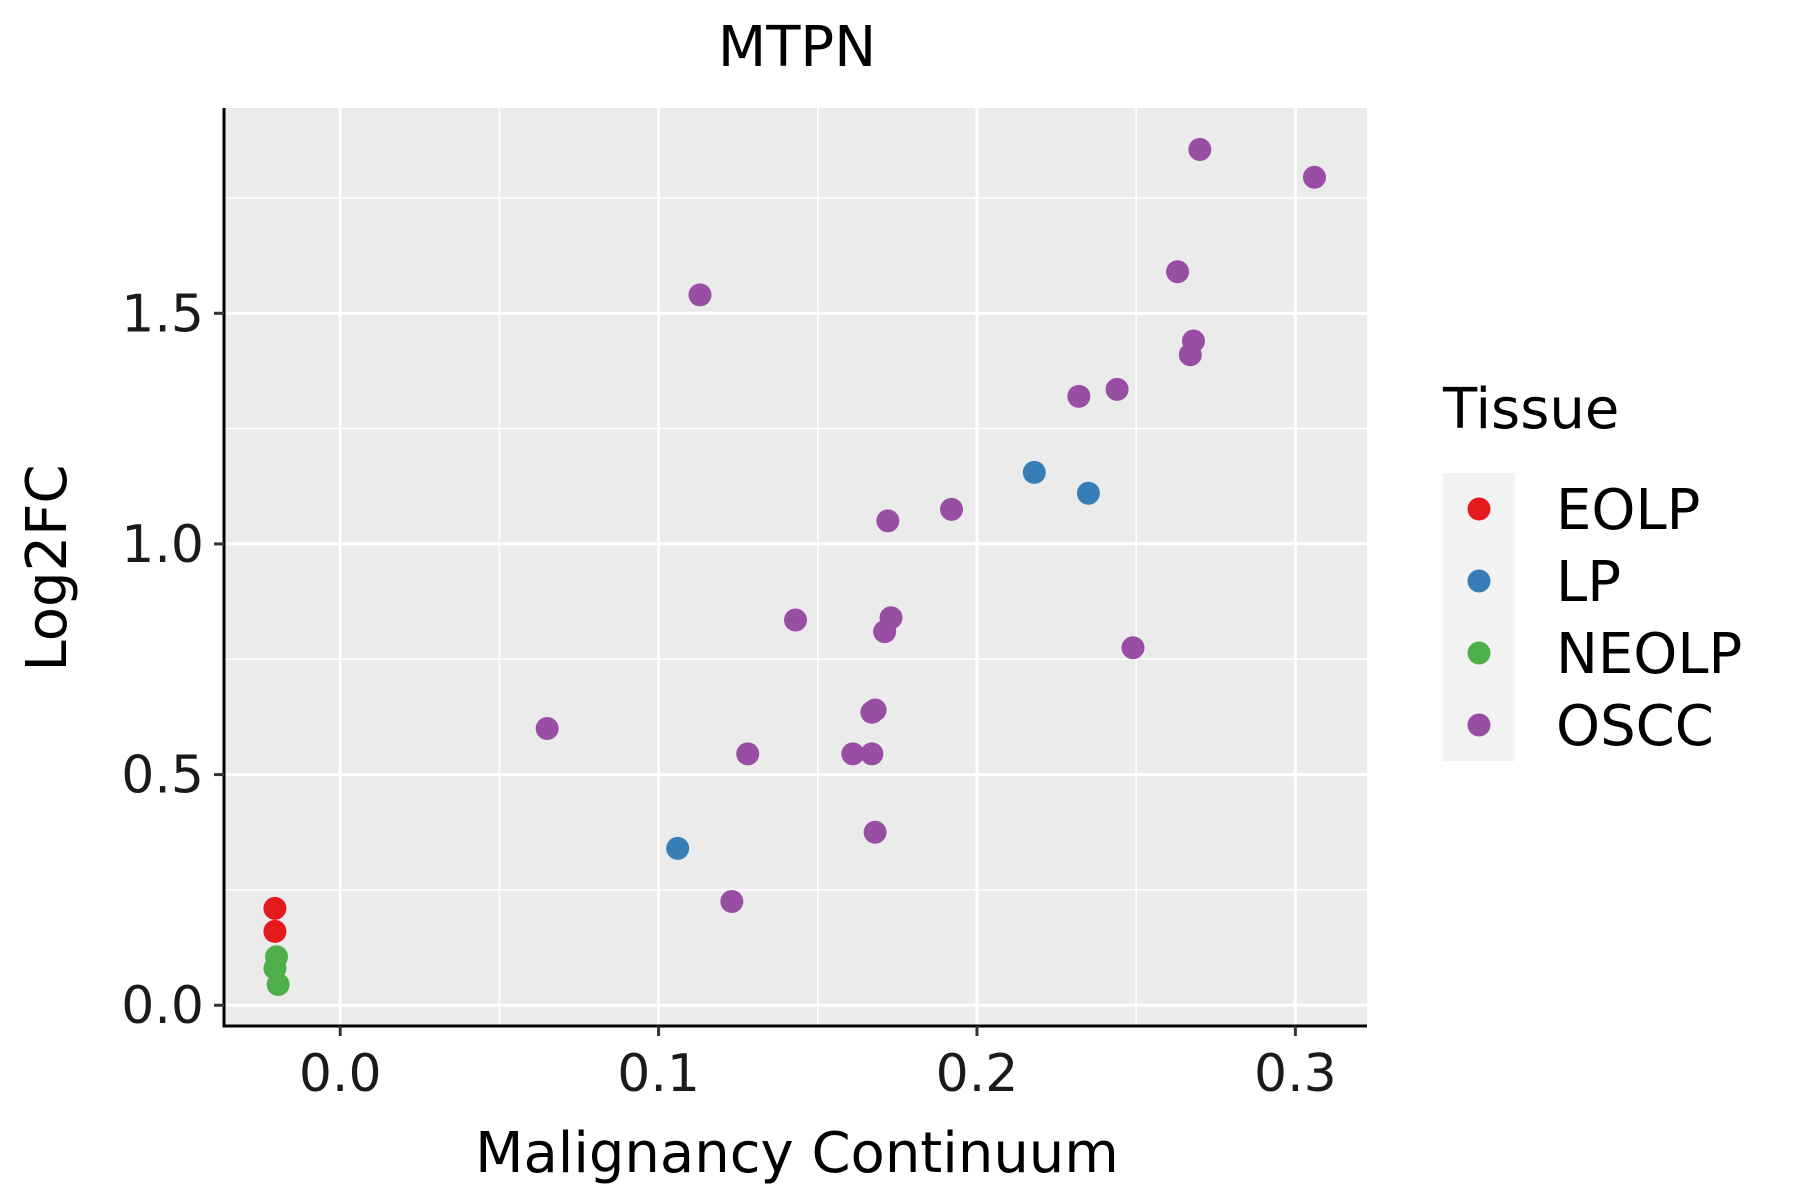 This screenshot has width=1800, height=1200. I want to click on y-tick-label: 0.0, so click(162, 1006).